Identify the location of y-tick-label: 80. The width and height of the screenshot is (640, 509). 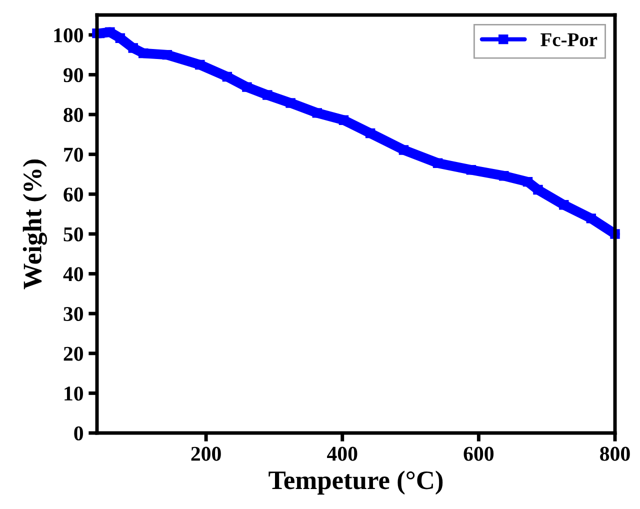
(74, 115).